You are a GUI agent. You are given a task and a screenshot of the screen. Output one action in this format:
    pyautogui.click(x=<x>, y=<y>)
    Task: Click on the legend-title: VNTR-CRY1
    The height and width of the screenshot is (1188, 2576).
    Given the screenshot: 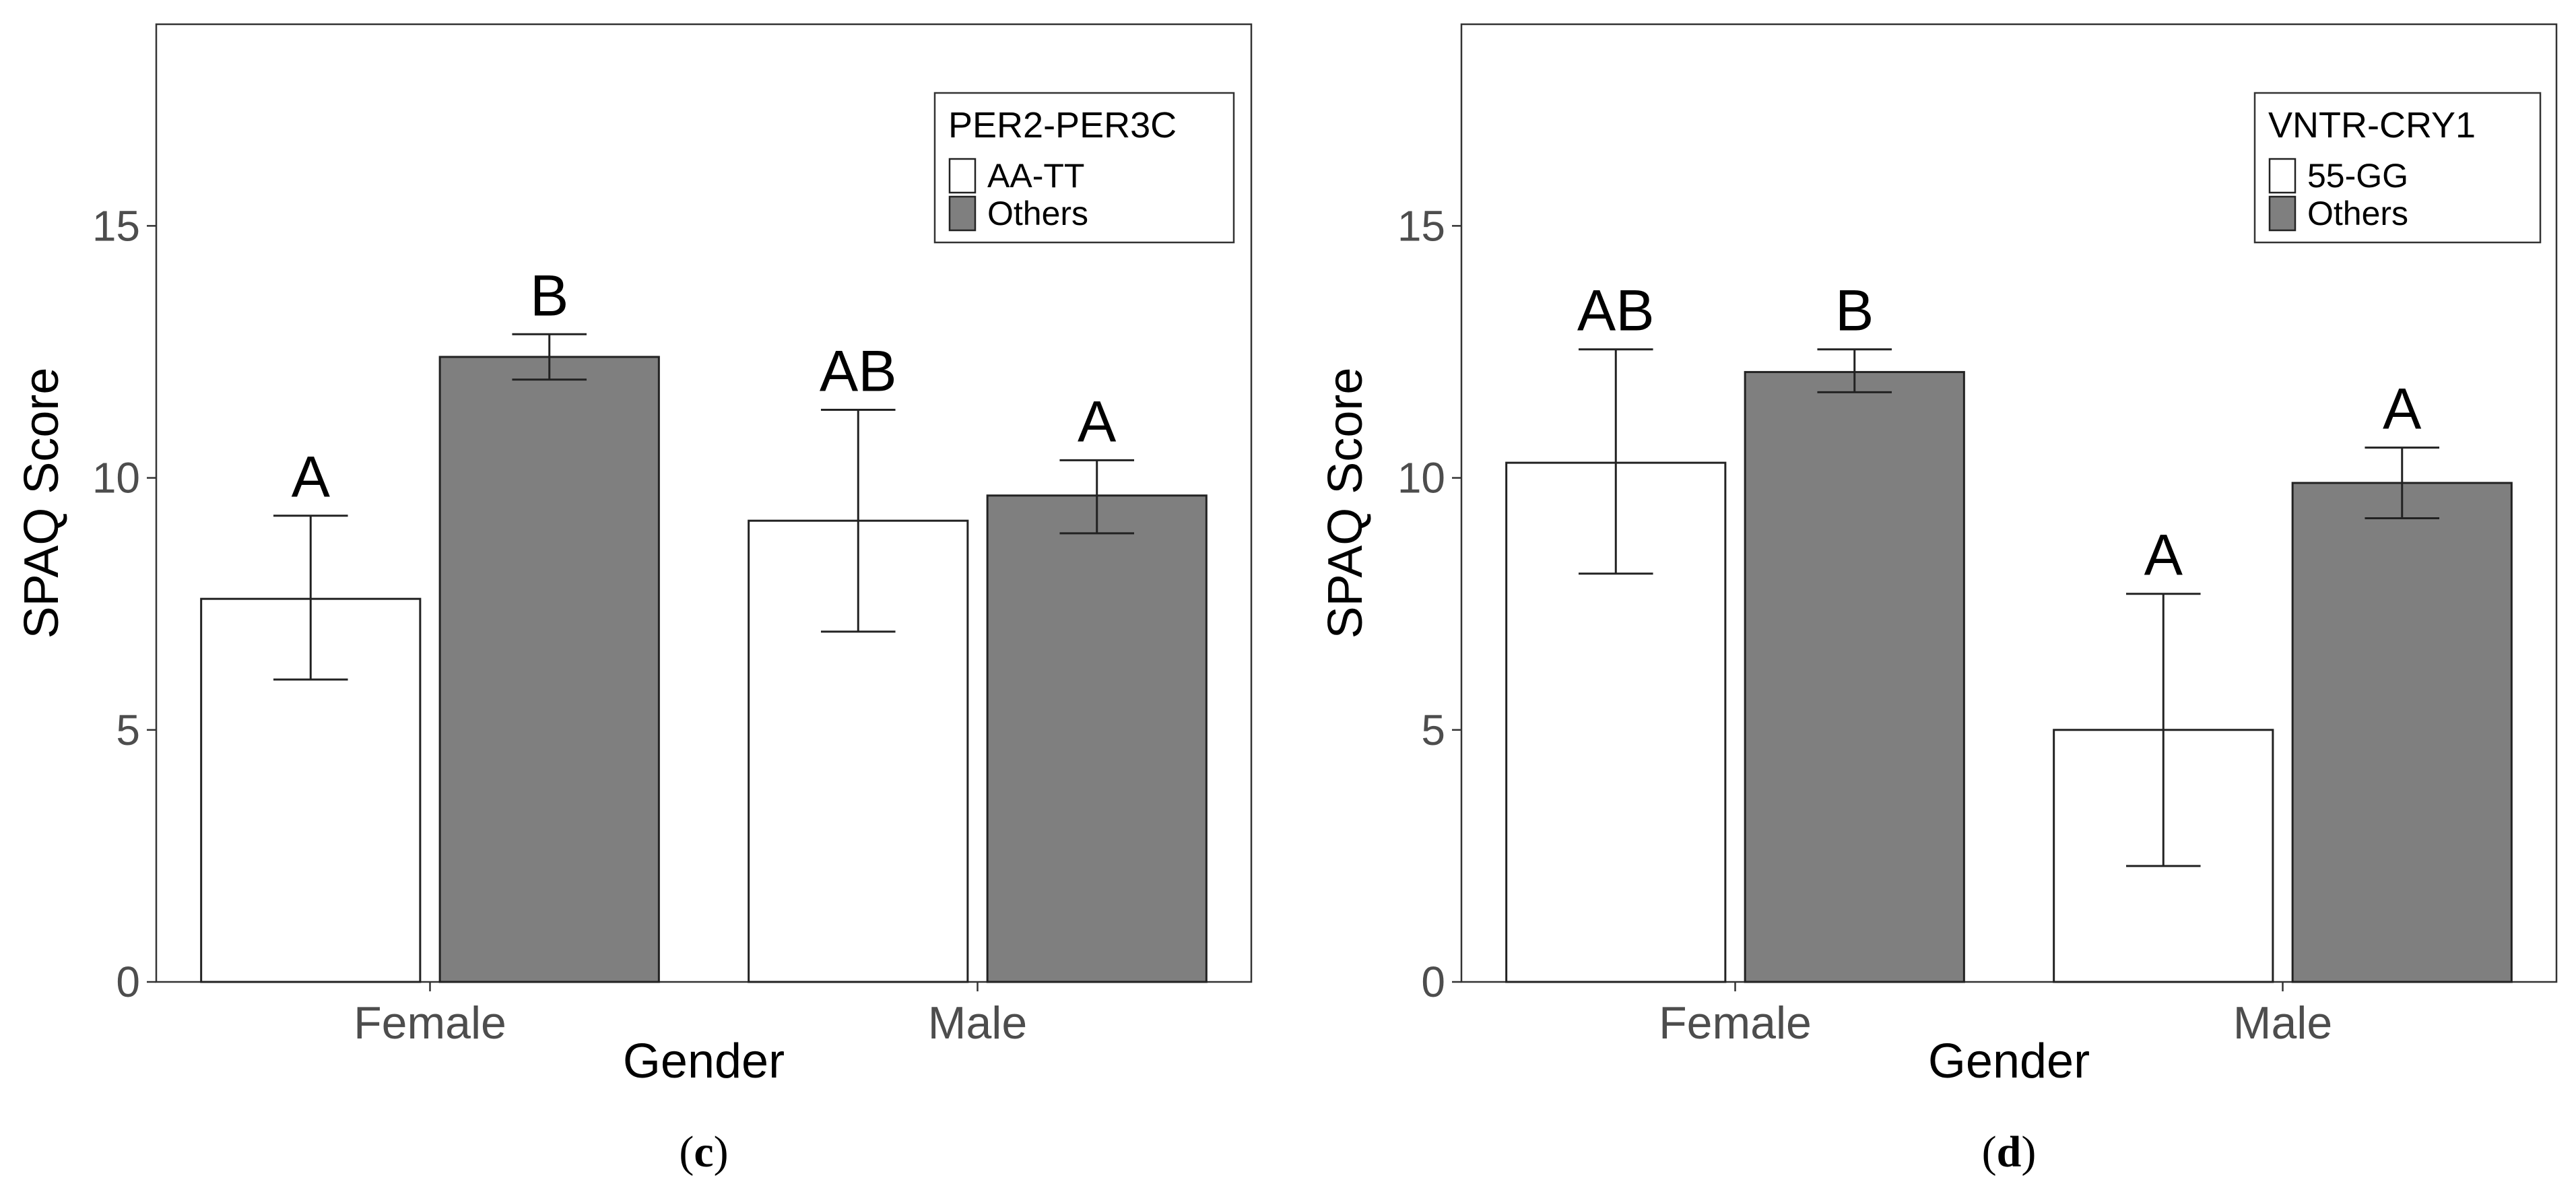 What is the action you would take?
    pyautogui.click(x=2372, y=125)
    